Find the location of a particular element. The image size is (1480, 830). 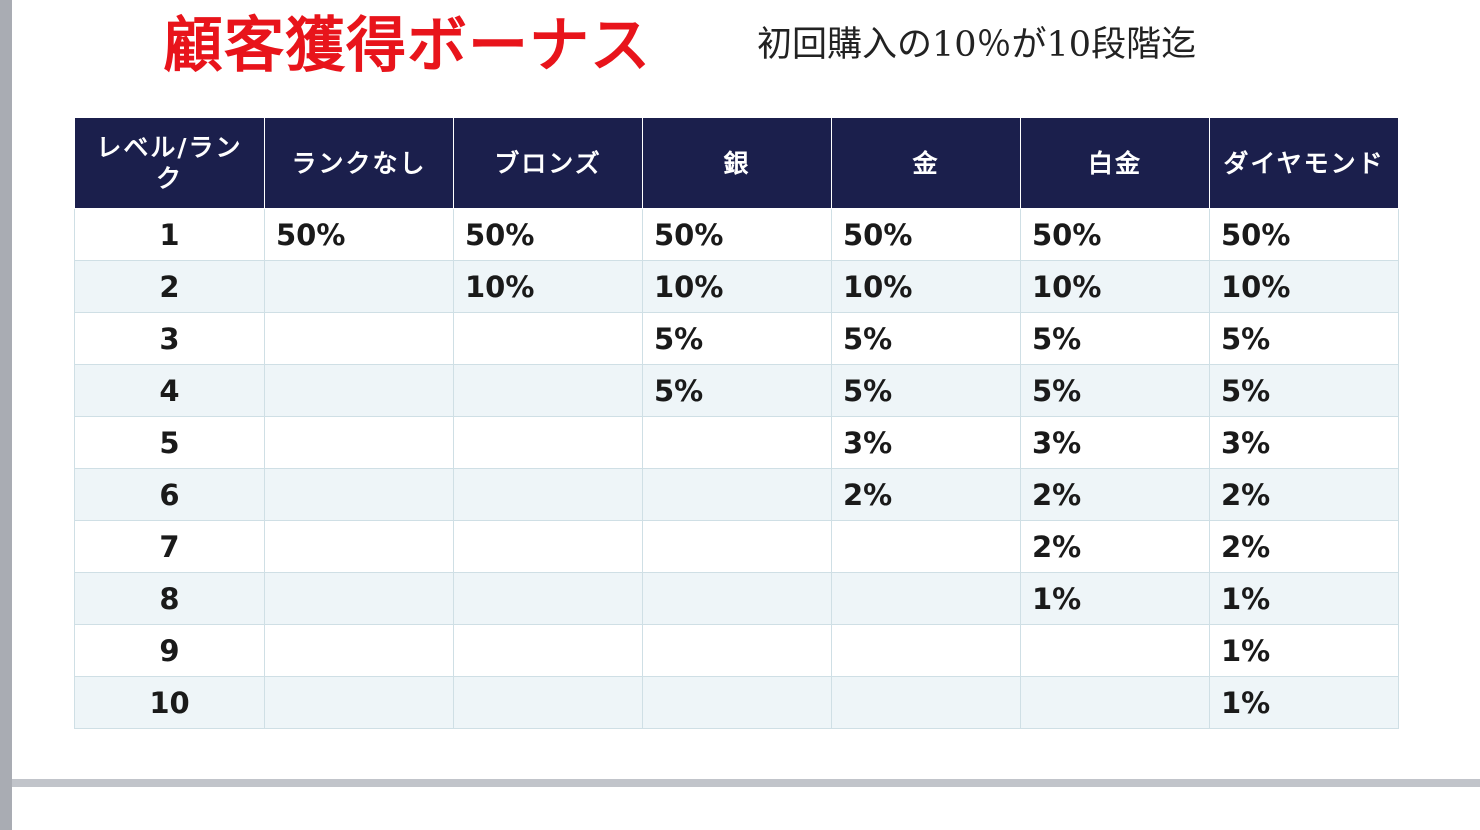

header-diamond: ダイヤモンド is located at coordinates (1304, 163).